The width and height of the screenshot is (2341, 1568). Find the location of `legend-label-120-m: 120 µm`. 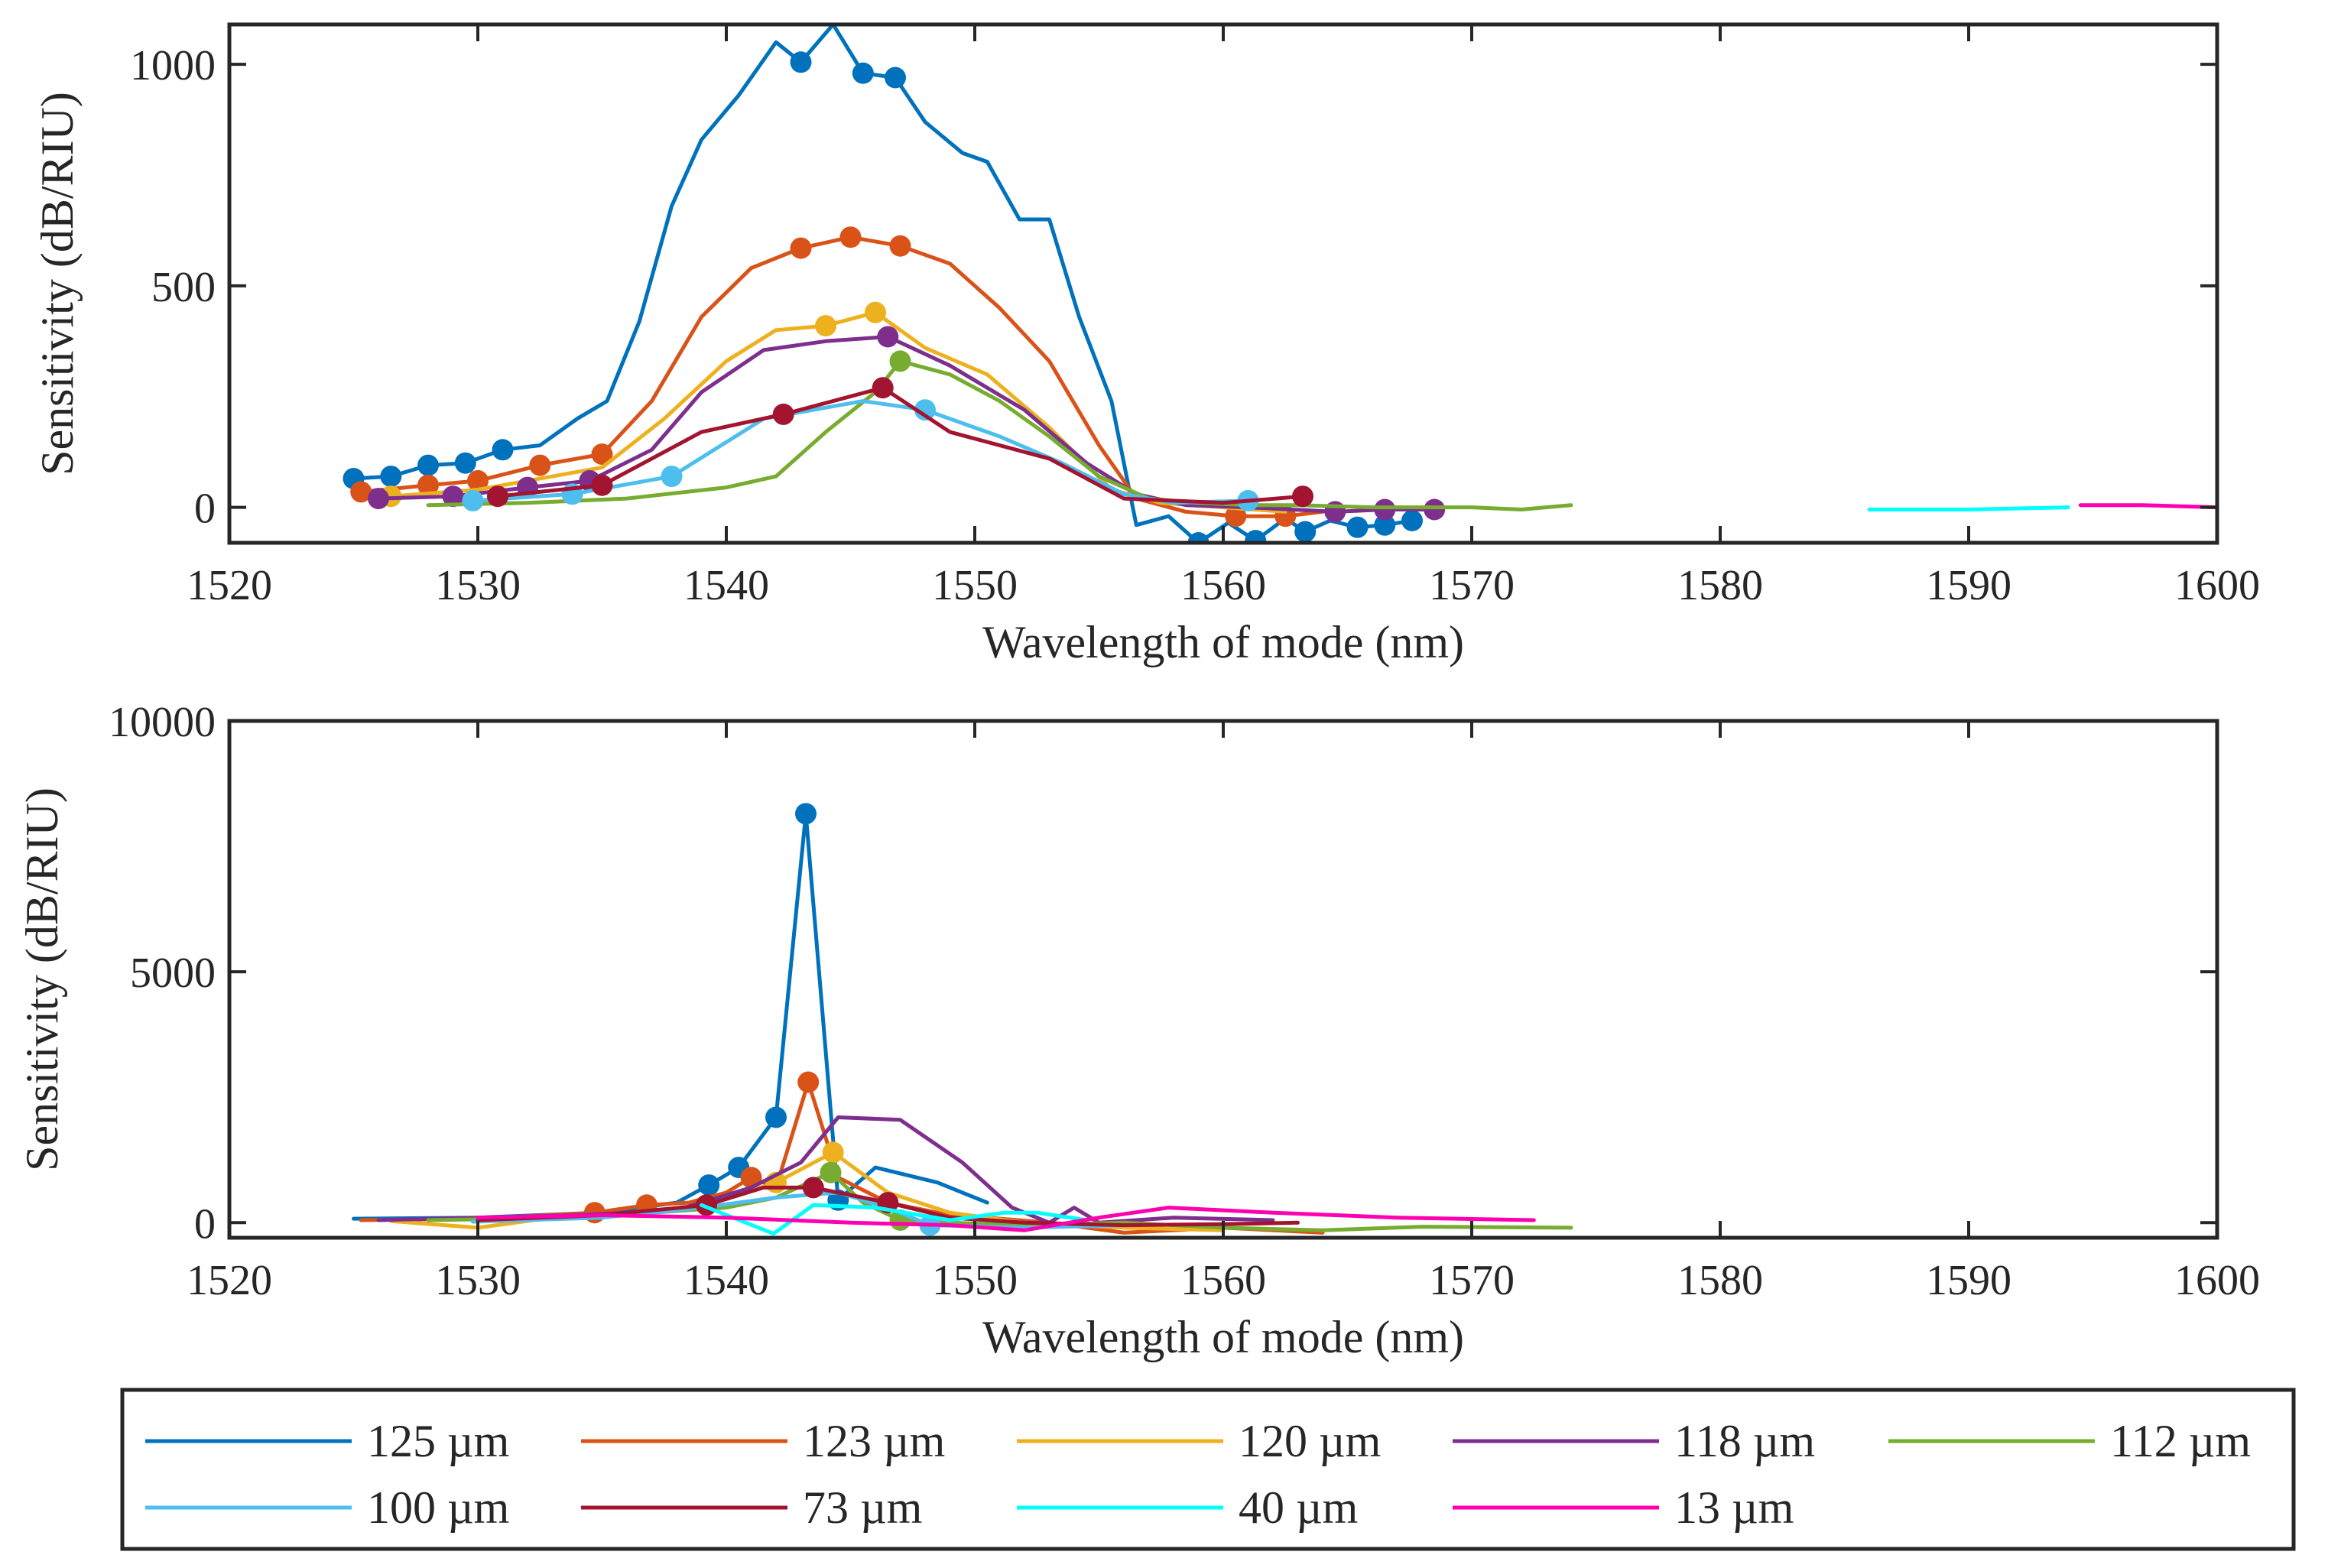

legend-label-120-m: 120 µm is located at coordinates (1310, 1441).